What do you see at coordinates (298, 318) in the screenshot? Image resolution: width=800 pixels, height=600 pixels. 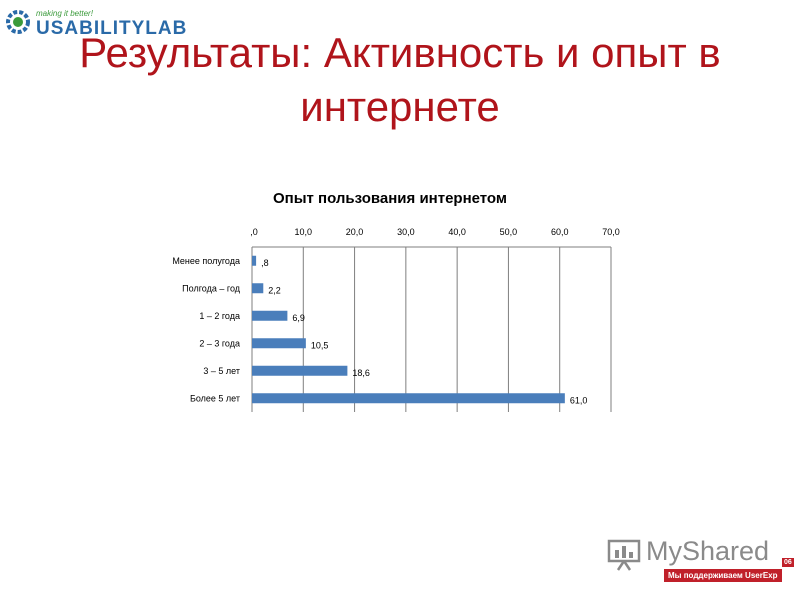 I see `data-label: 6,9` at bounding box center [298, 318].